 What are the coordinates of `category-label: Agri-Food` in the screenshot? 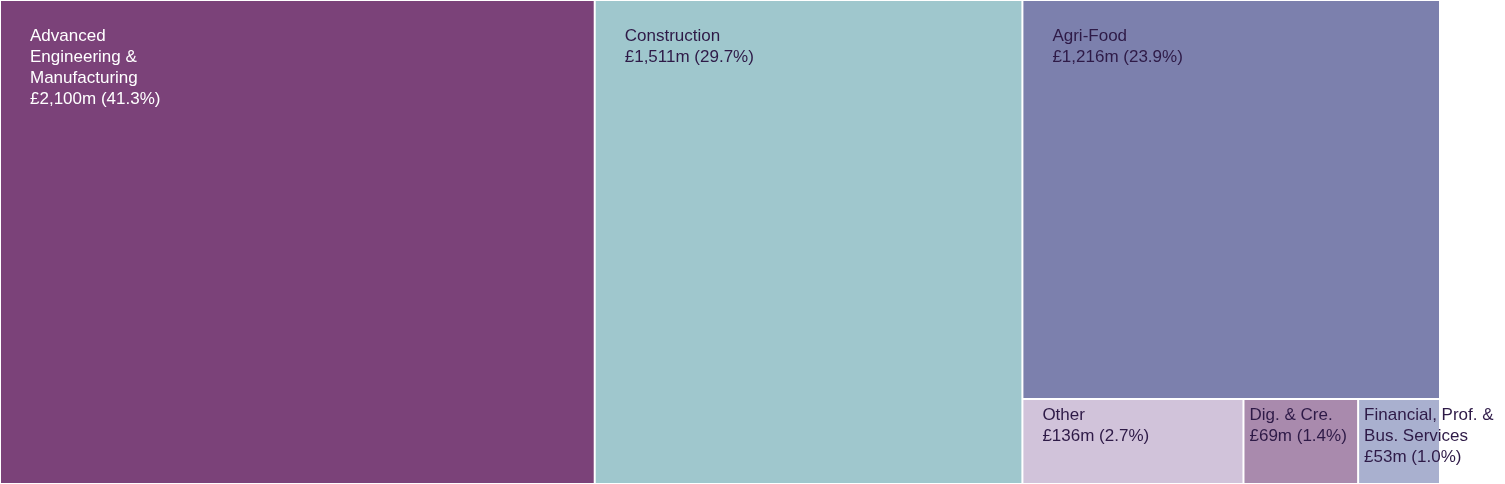 It's located at (1090, 36).